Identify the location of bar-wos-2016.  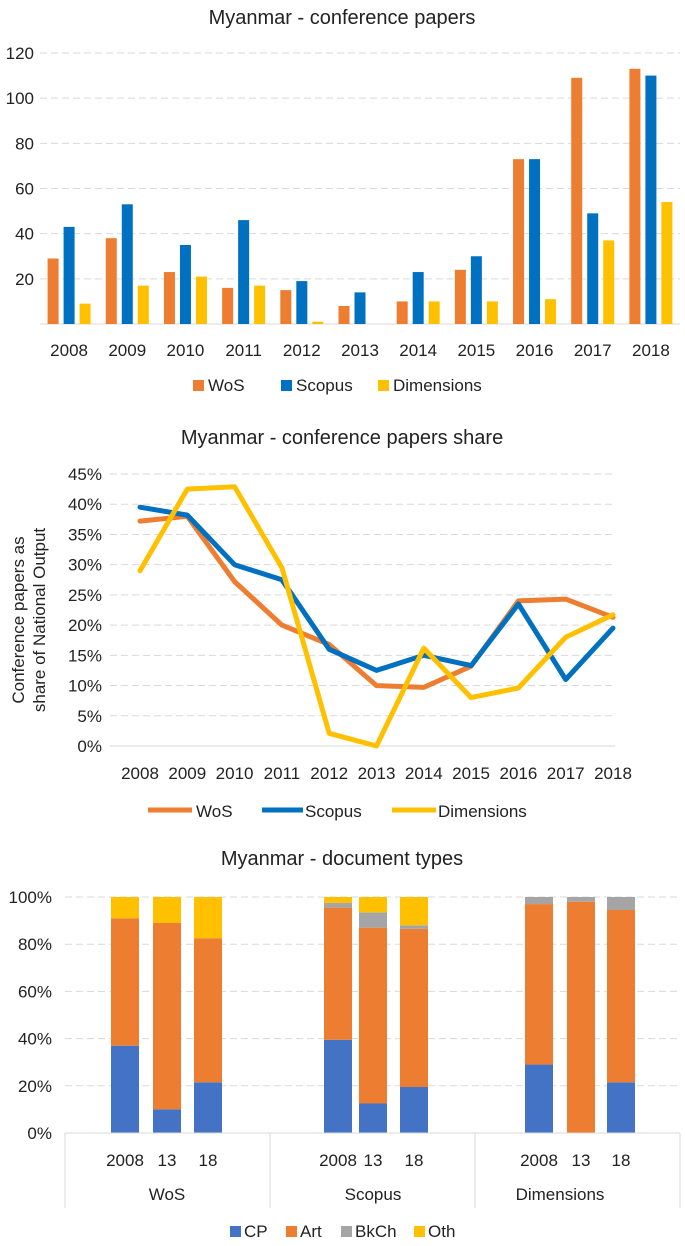
(519, 241).